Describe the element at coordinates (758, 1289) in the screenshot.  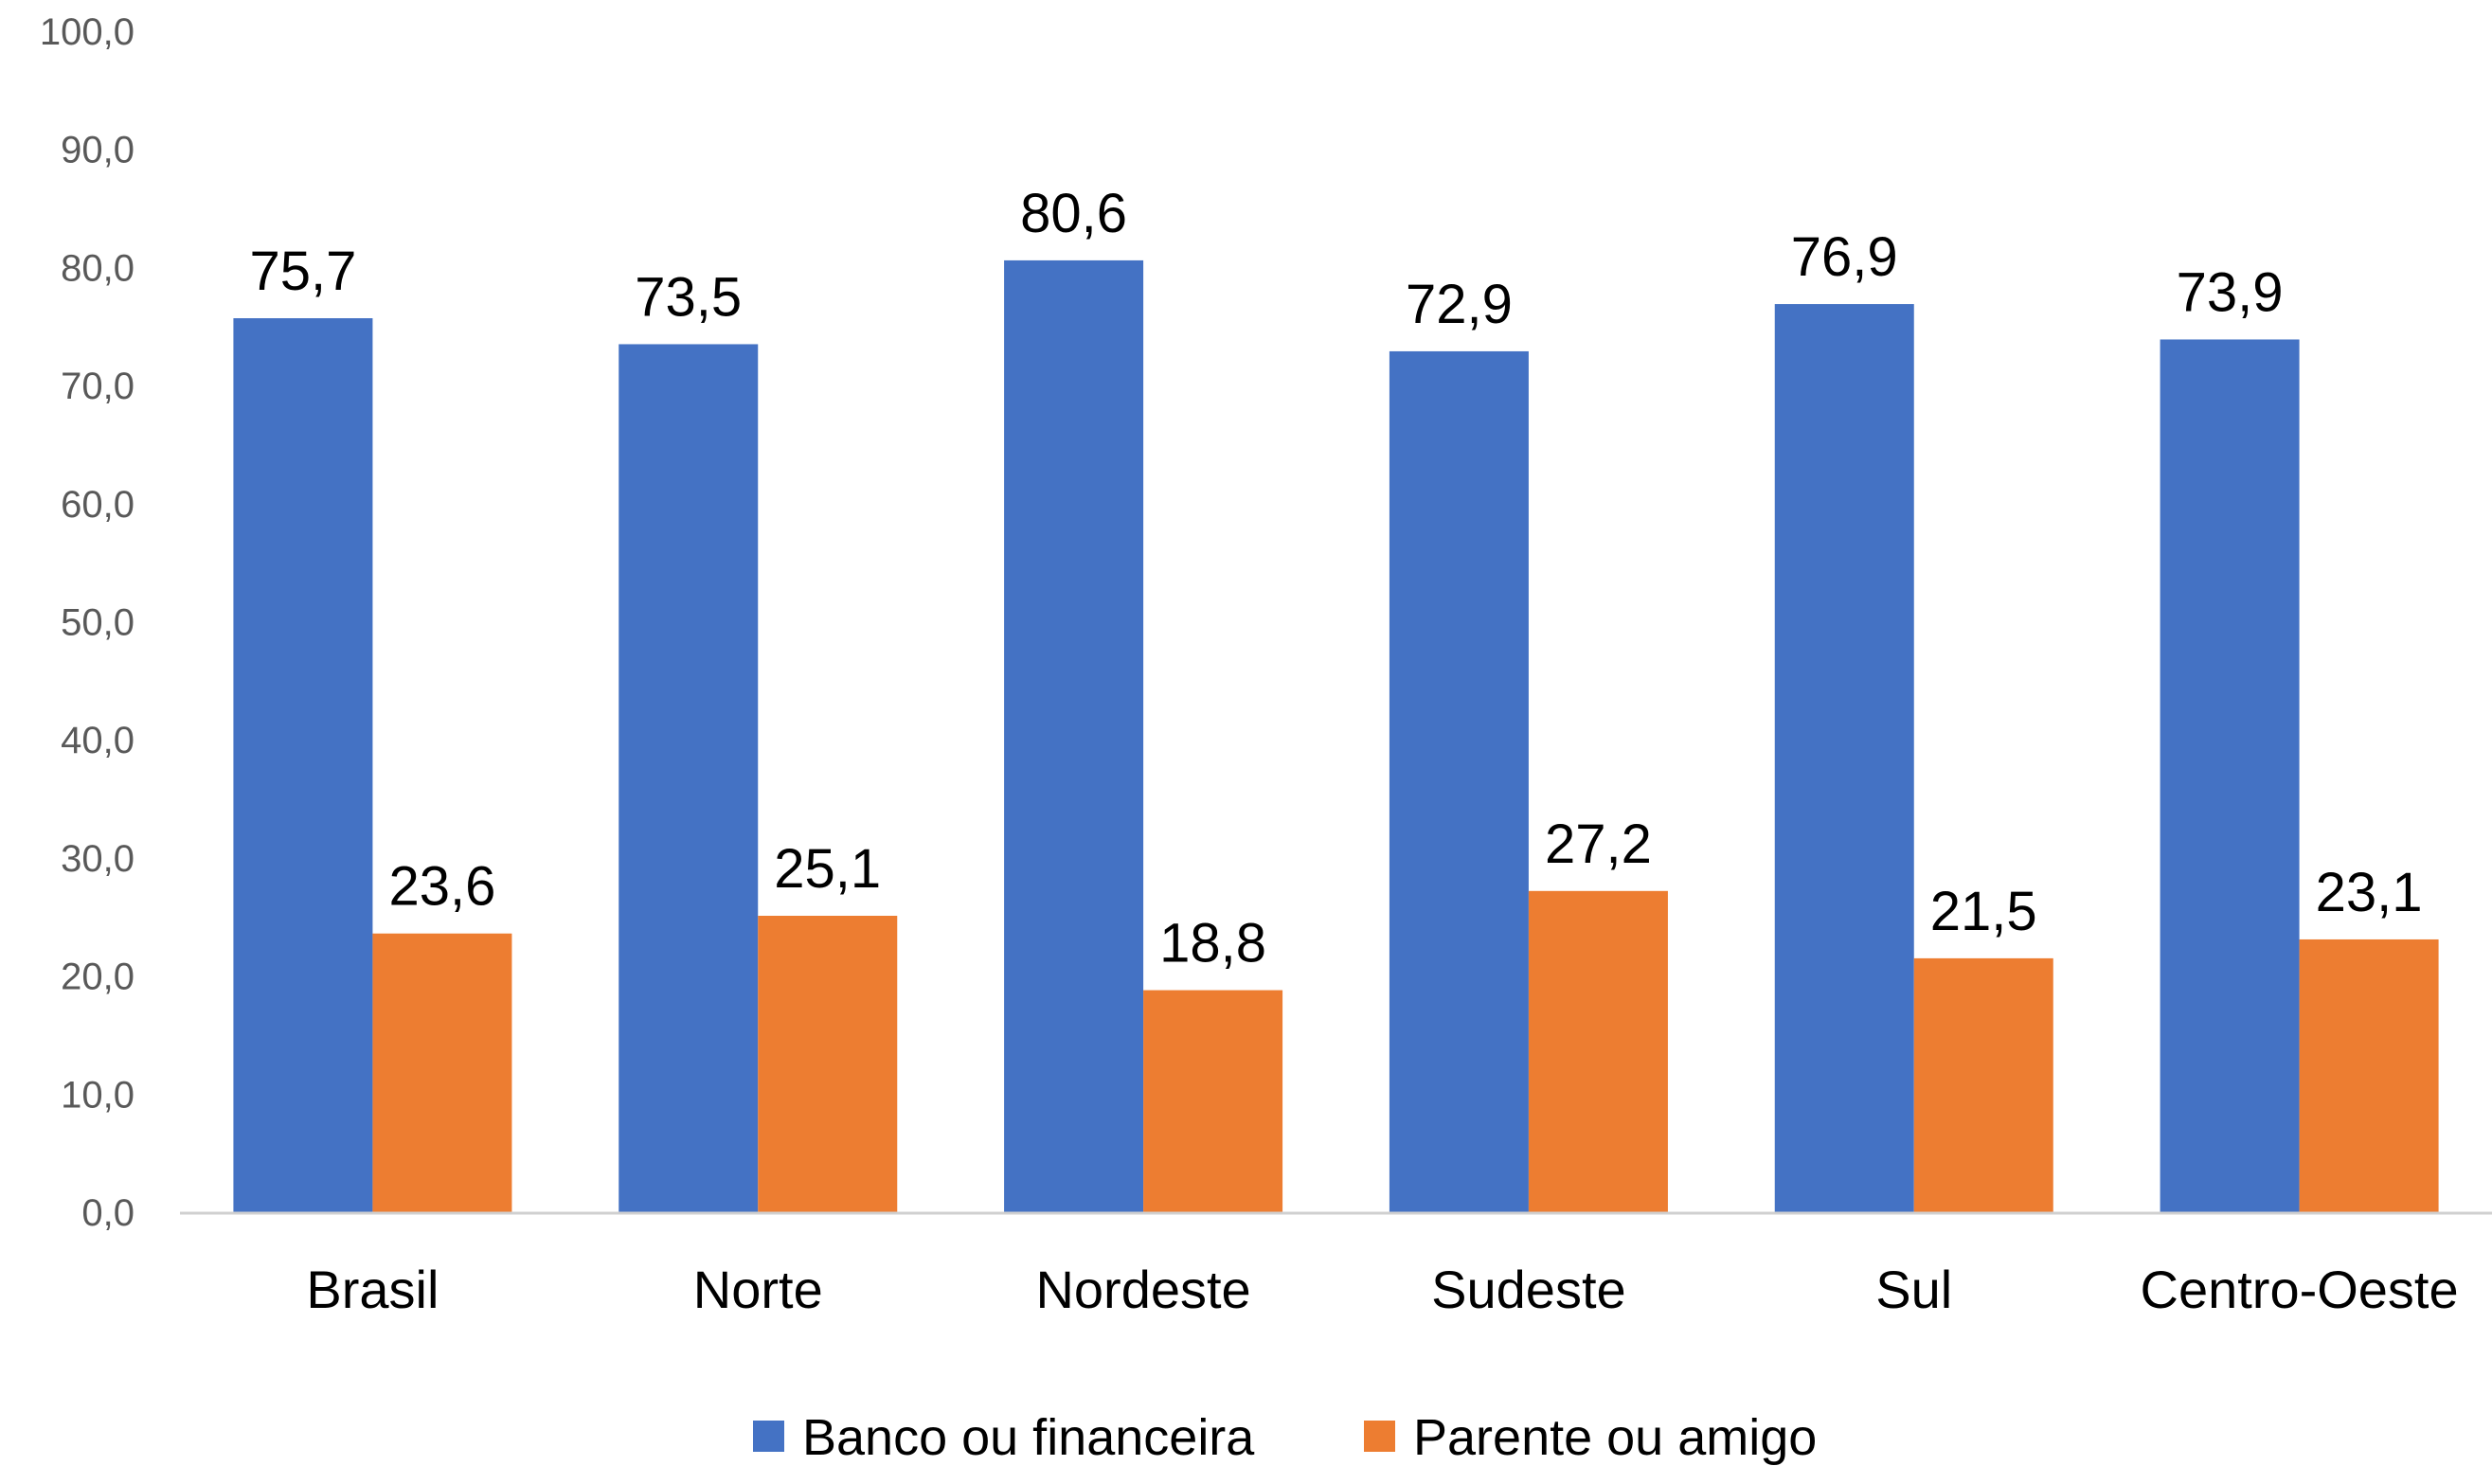
I see `category-label: Norte` at that location.